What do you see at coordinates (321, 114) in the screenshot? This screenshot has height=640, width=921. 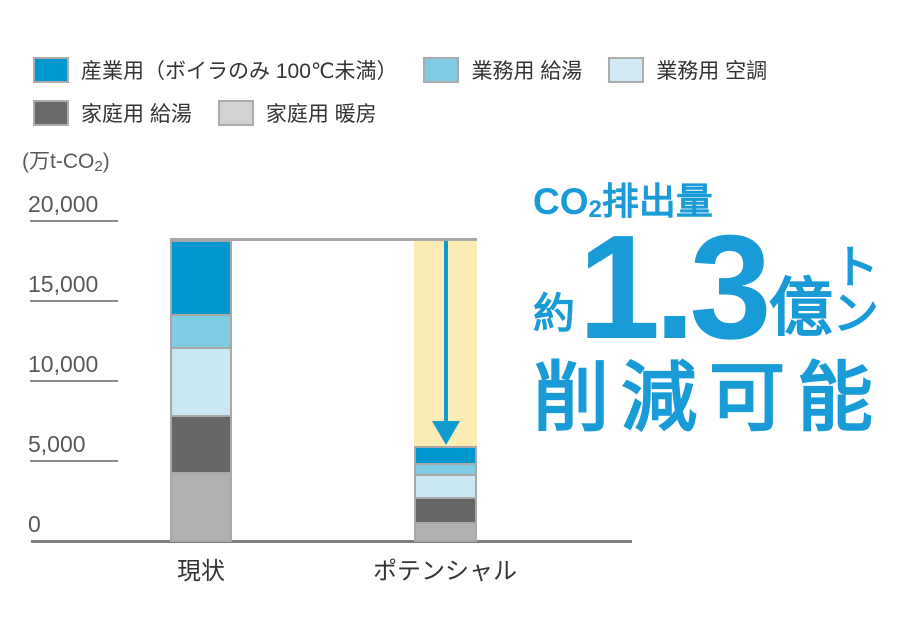 I see `legend-label: 家庭用 暖房` at bounding box center [321, 114].